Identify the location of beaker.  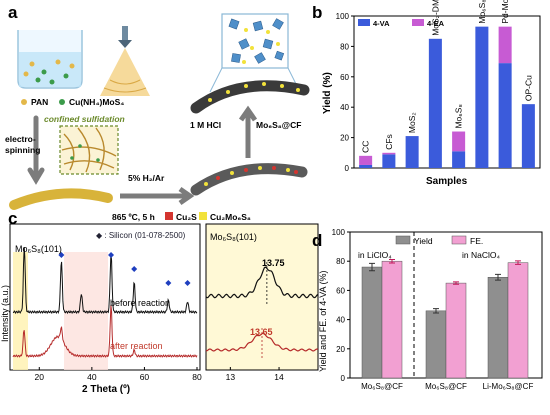
(50, 59).